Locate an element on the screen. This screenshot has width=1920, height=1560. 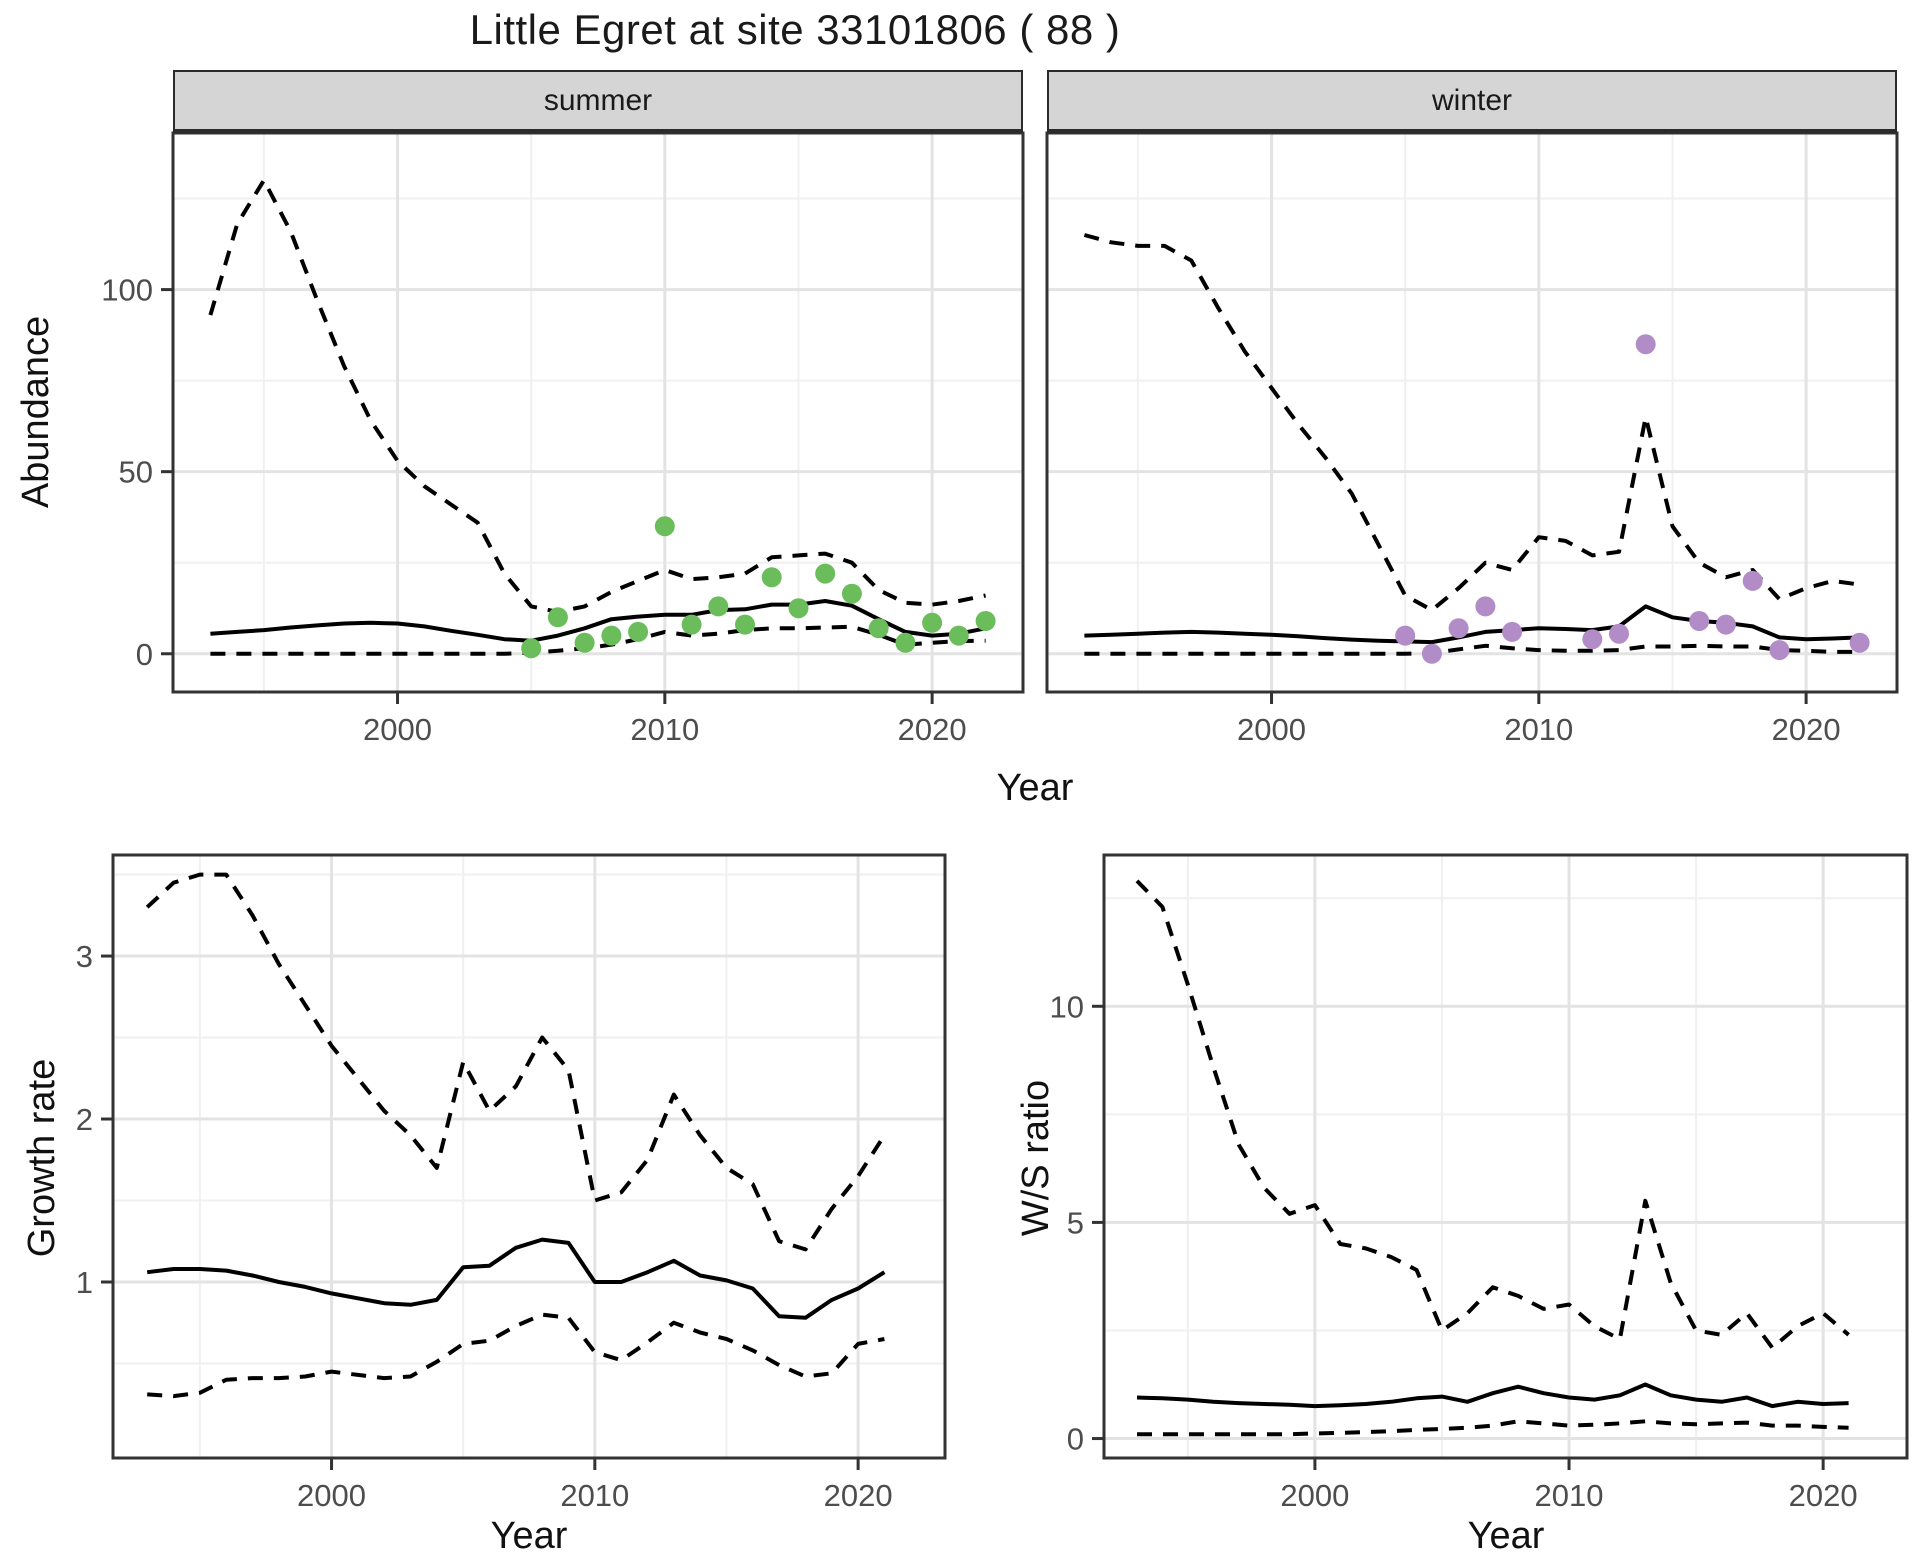
ws-year-axis-title: Year is located at coordinates (1506, 1535).